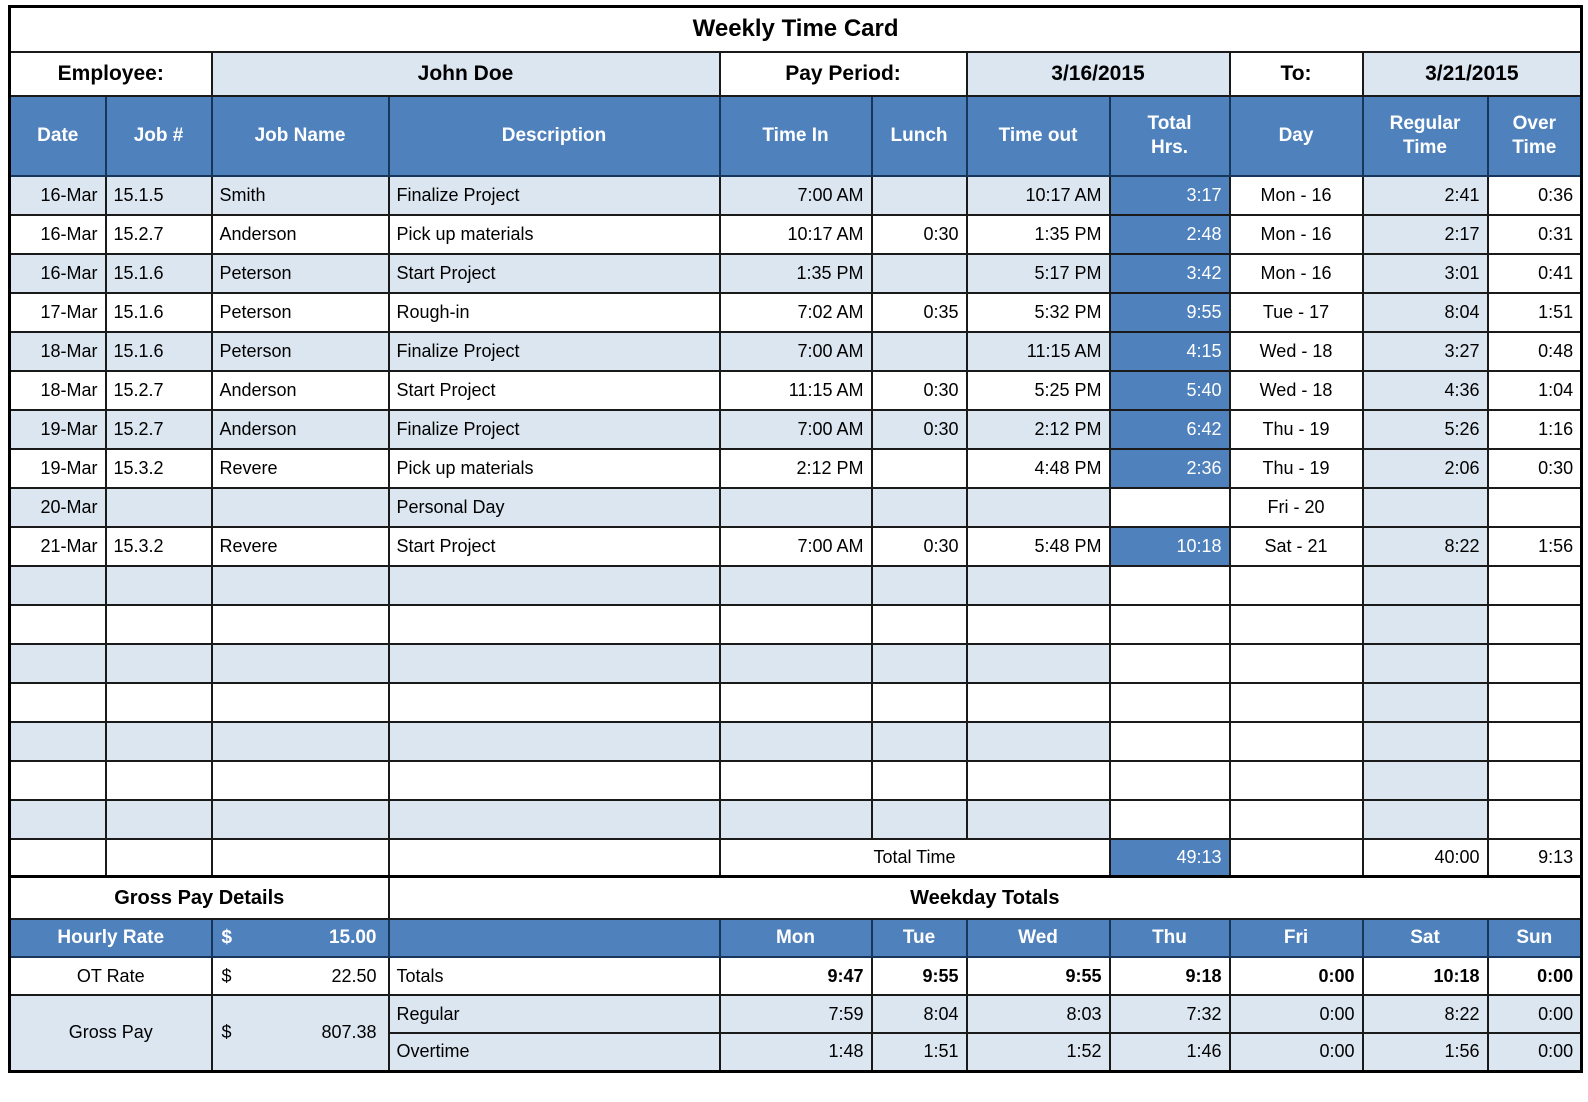  What do you see at coordinates (57, 546) in the screenshot?
I see `cell-date: 21-Mar` at bounding box center [57, 546].